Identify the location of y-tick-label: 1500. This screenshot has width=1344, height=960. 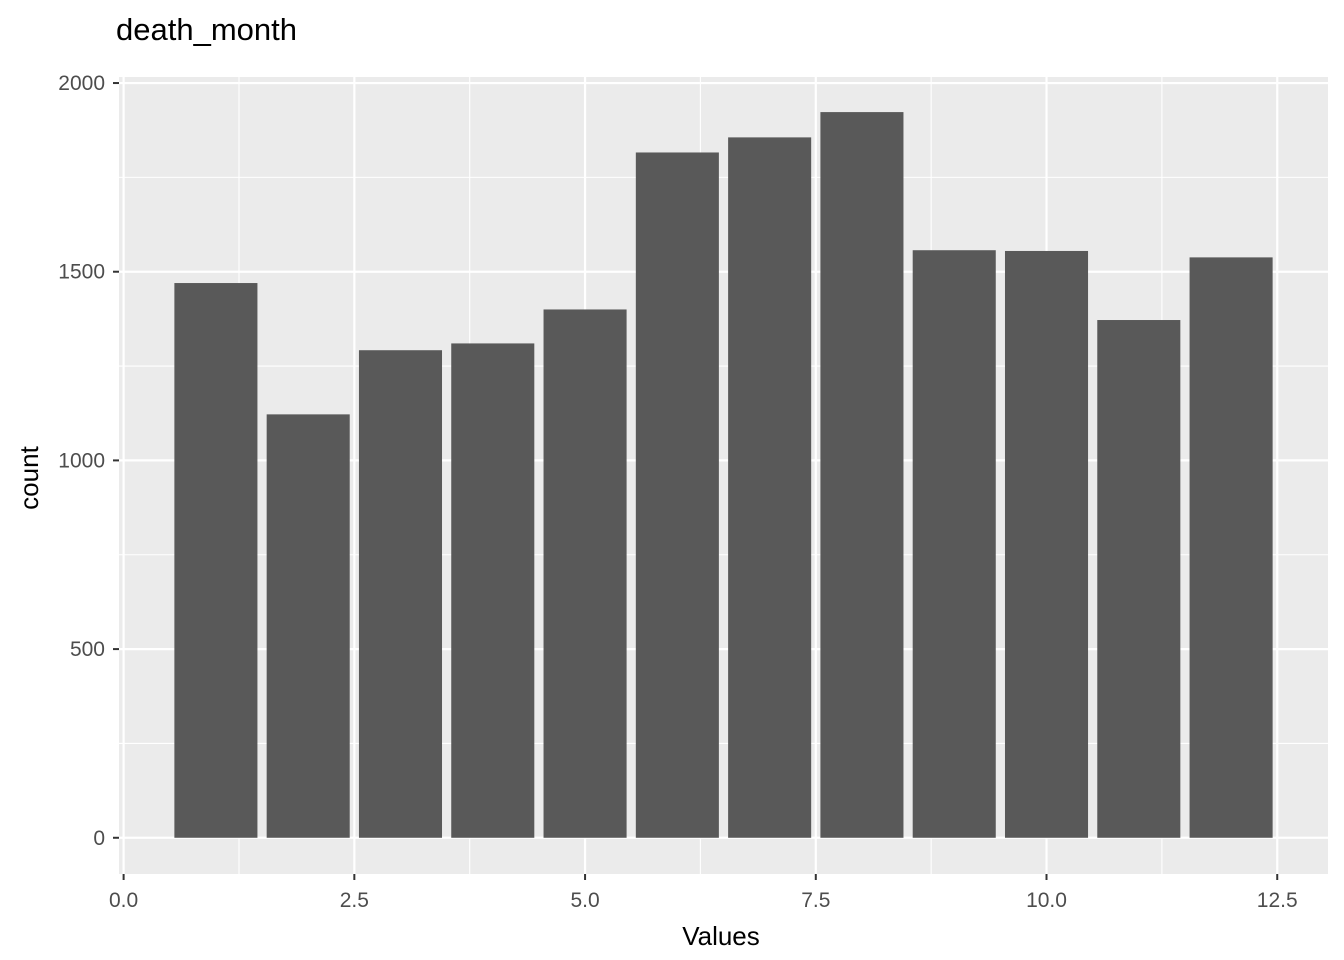
(81, 272).